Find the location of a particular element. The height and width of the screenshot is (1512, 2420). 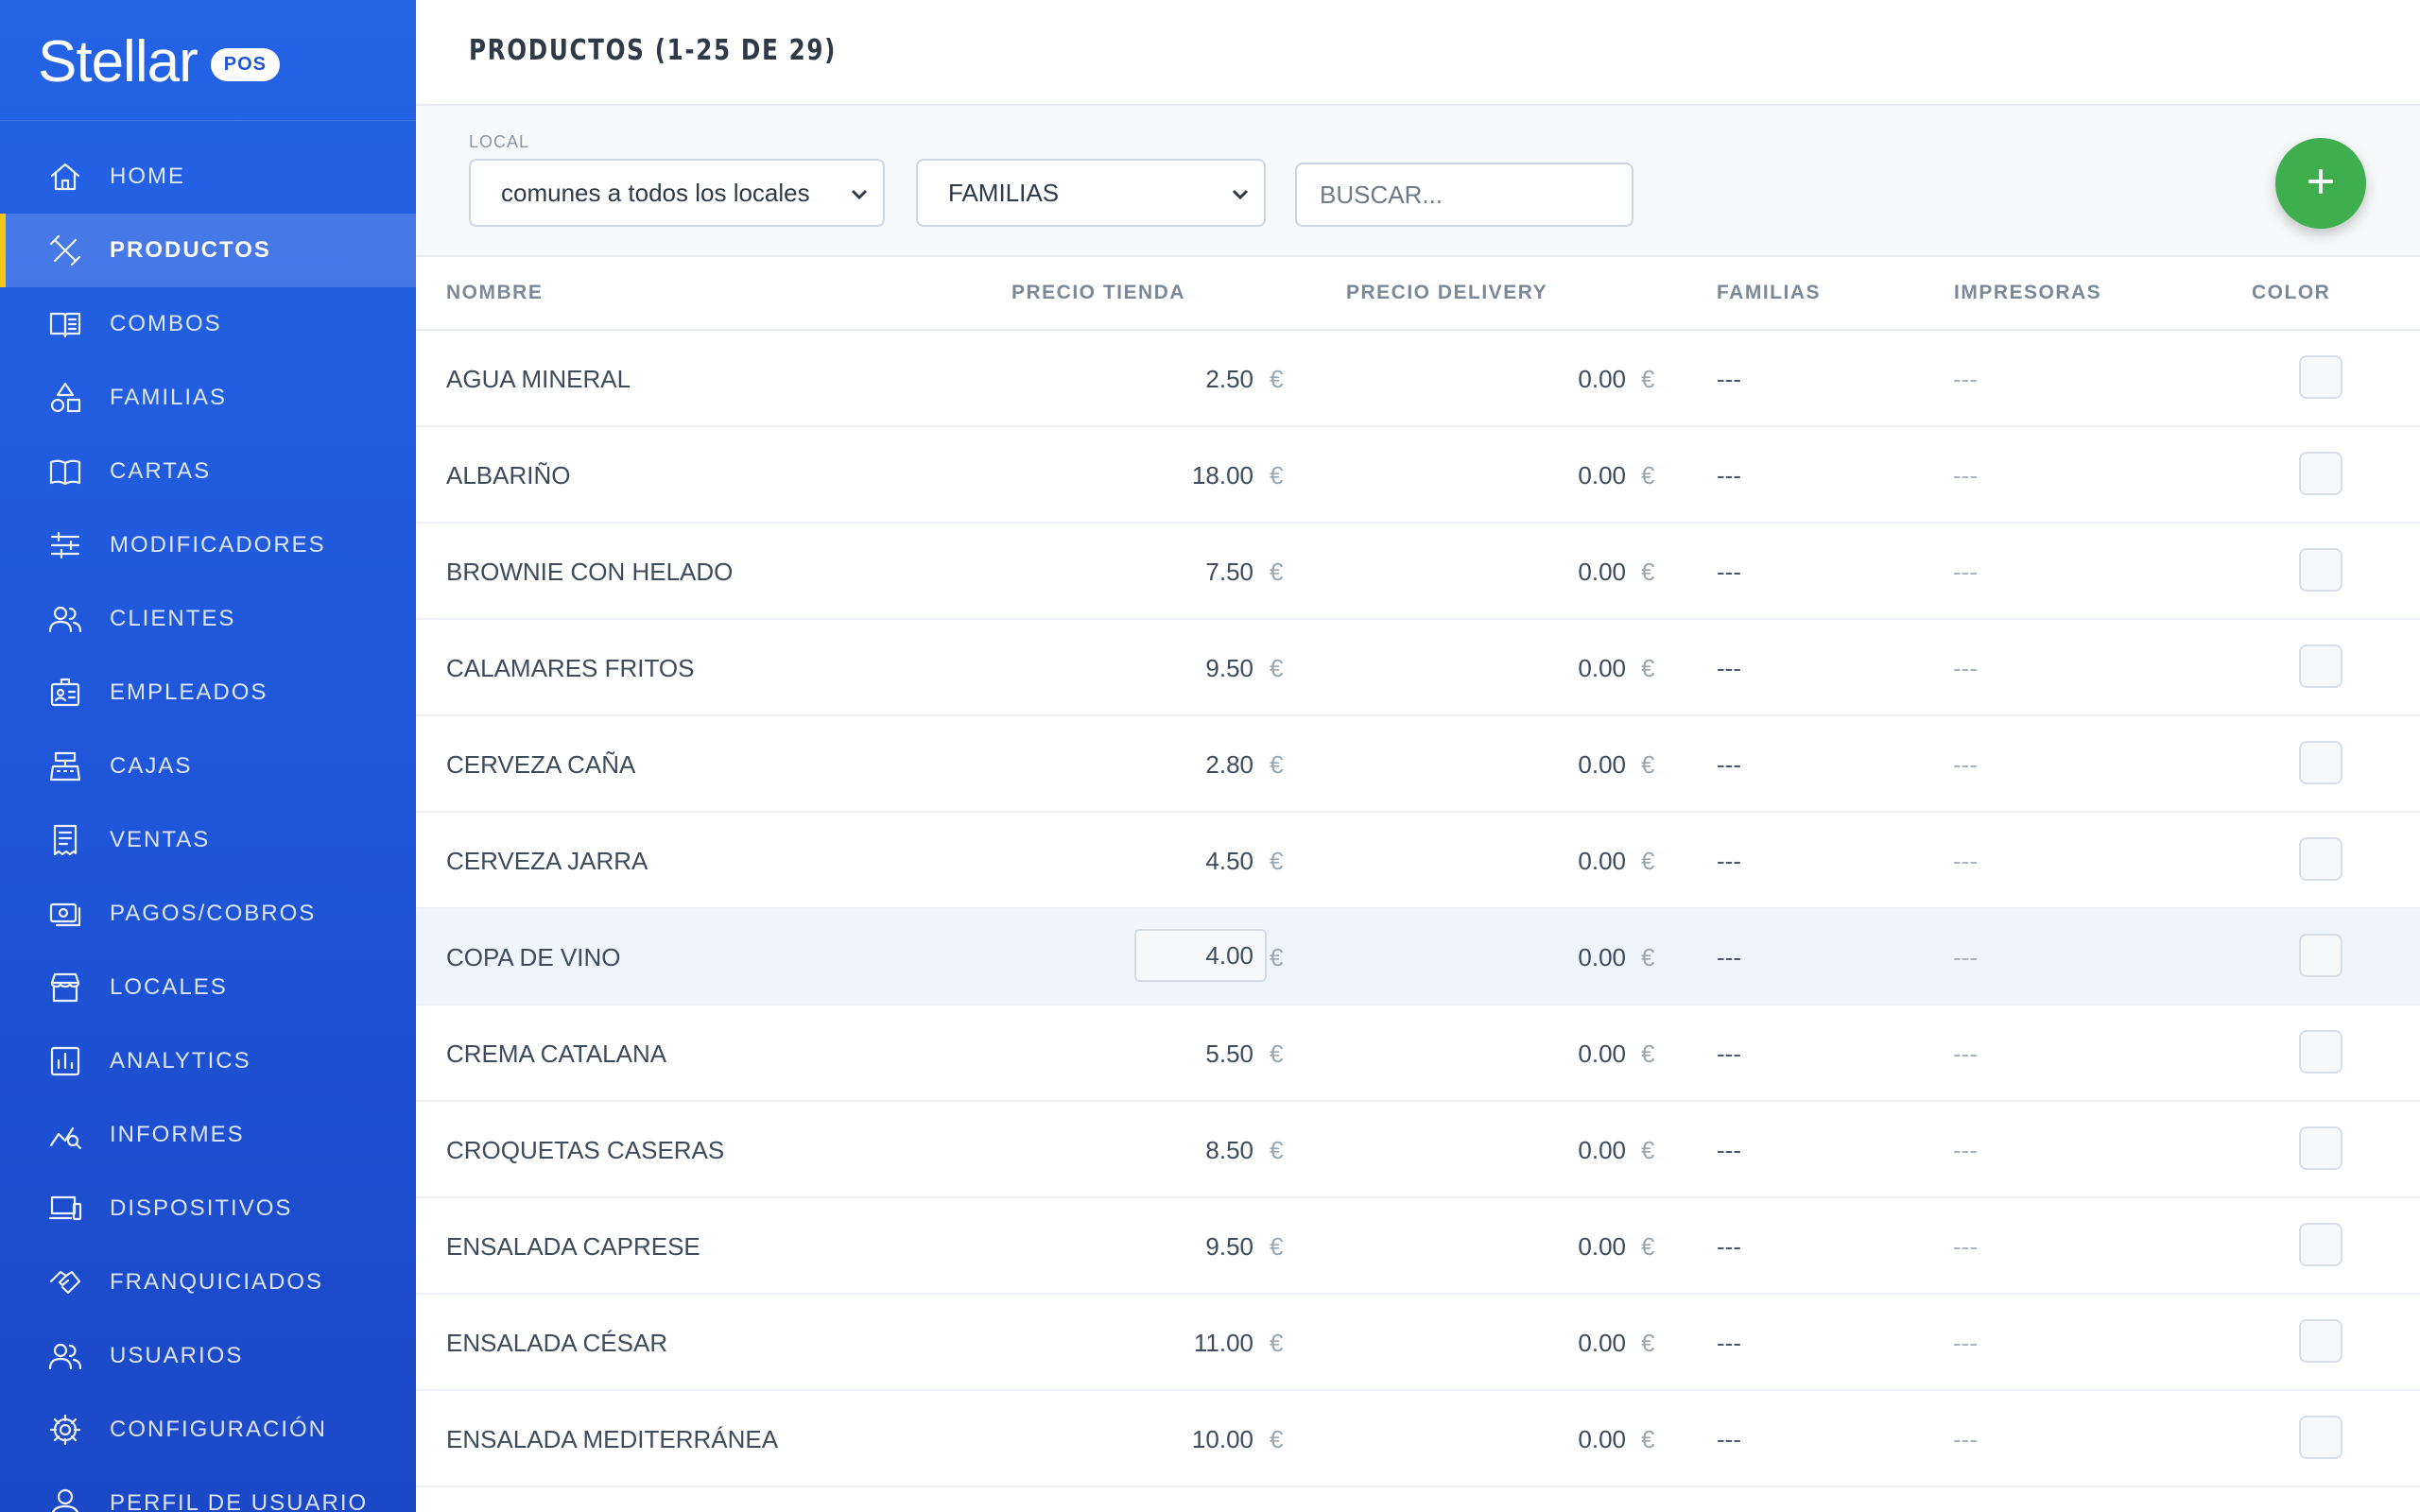

precio-tienda-input: 4.00 is located at coordinates (1200, 955).